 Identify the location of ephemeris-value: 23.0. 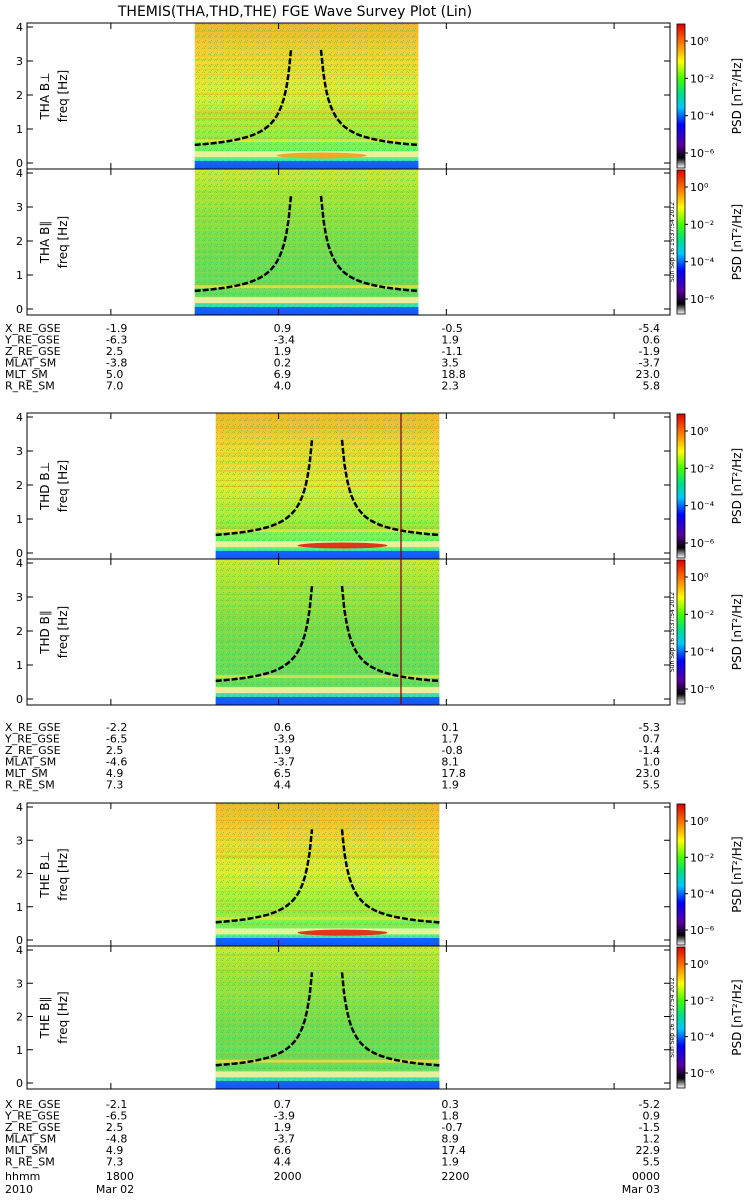
(648, 773).